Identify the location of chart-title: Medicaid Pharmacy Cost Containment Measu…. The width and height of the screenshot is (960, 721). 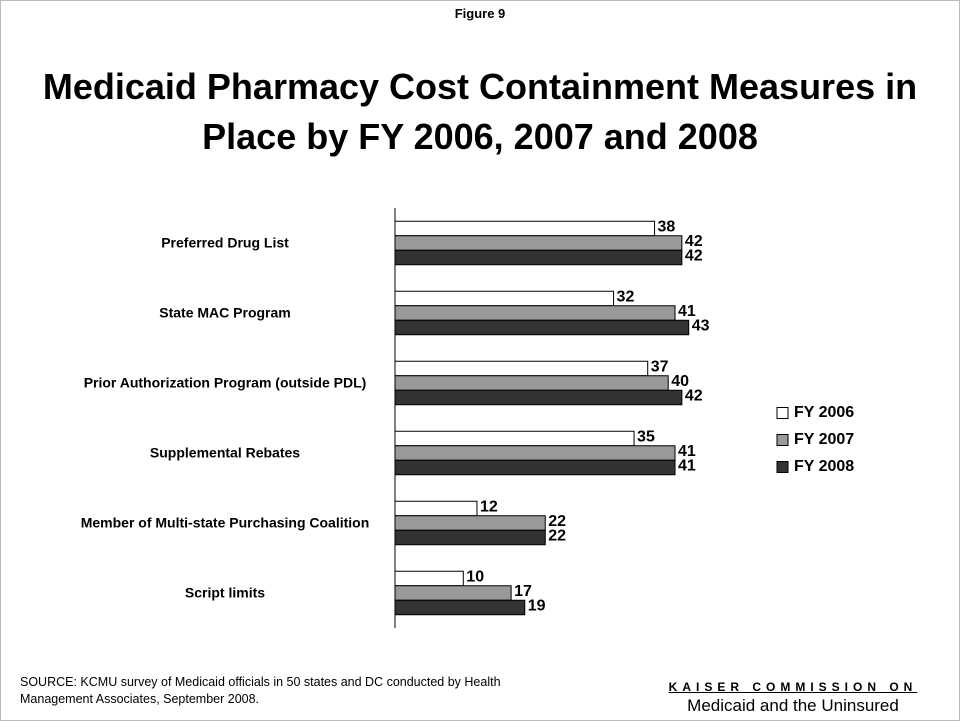
(480, 111).